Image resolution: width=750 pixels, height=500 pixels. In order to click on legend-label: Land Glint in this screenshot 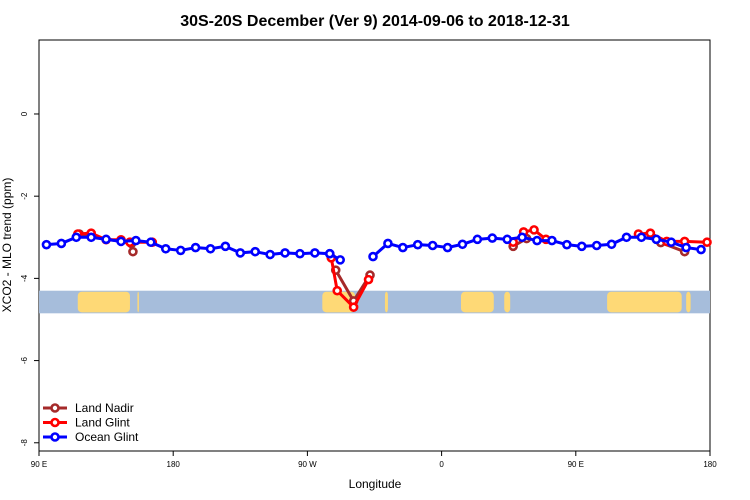, I will do `click(102, 423)`.